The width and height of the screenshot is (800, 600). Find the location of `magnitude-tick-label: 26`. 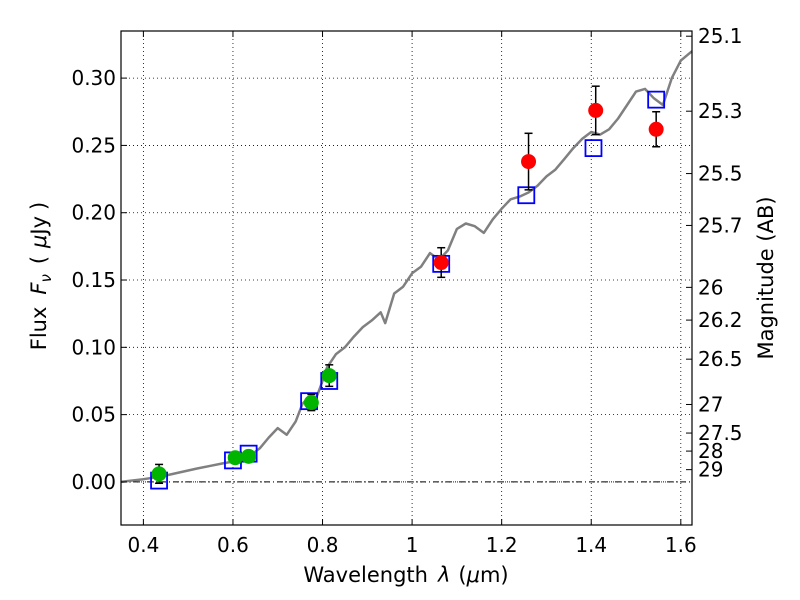

magnitude-tick-label: 26 is located at coordinates (710, 287).